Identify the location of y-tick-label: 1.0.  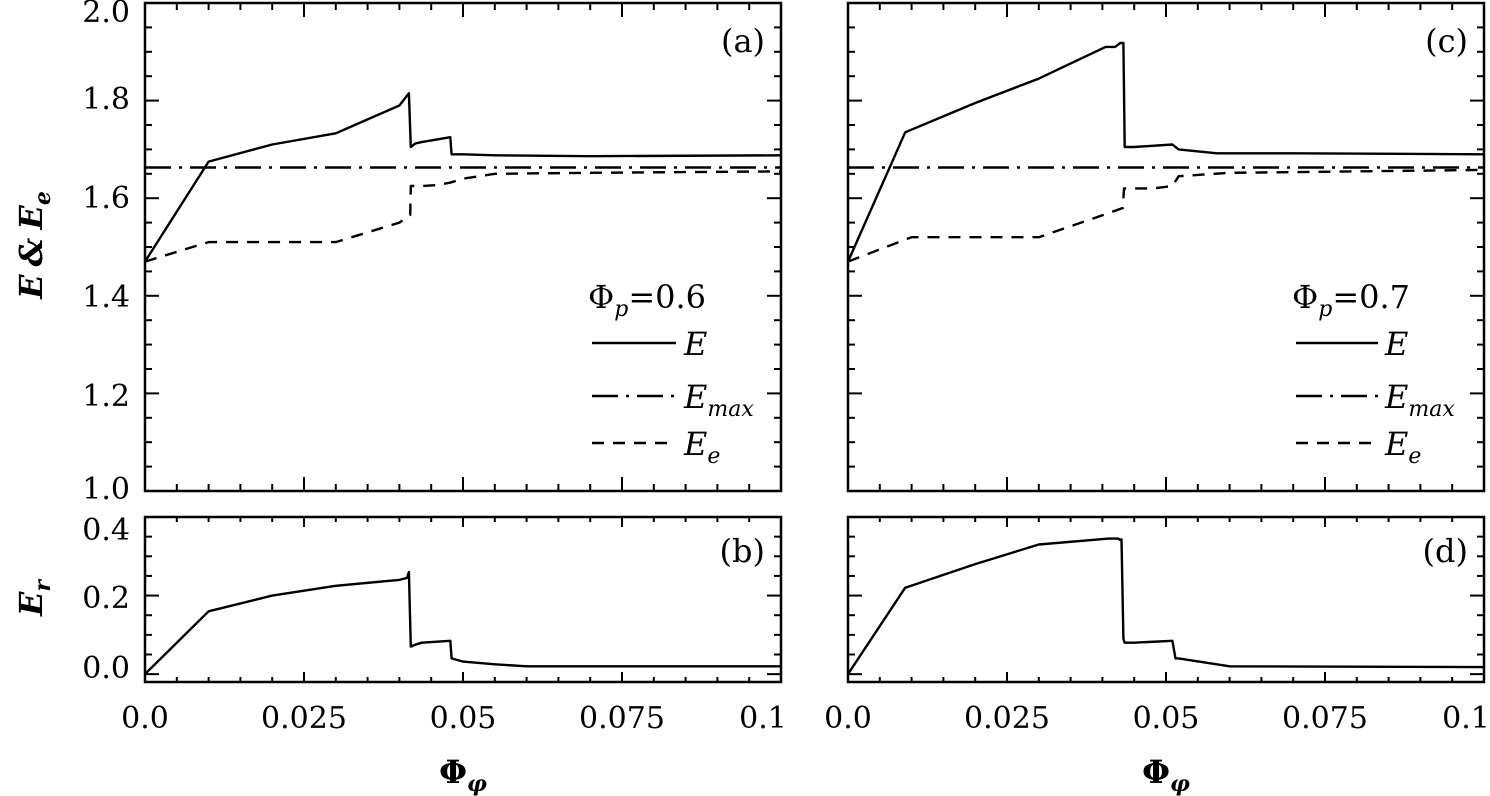
(106, 489).